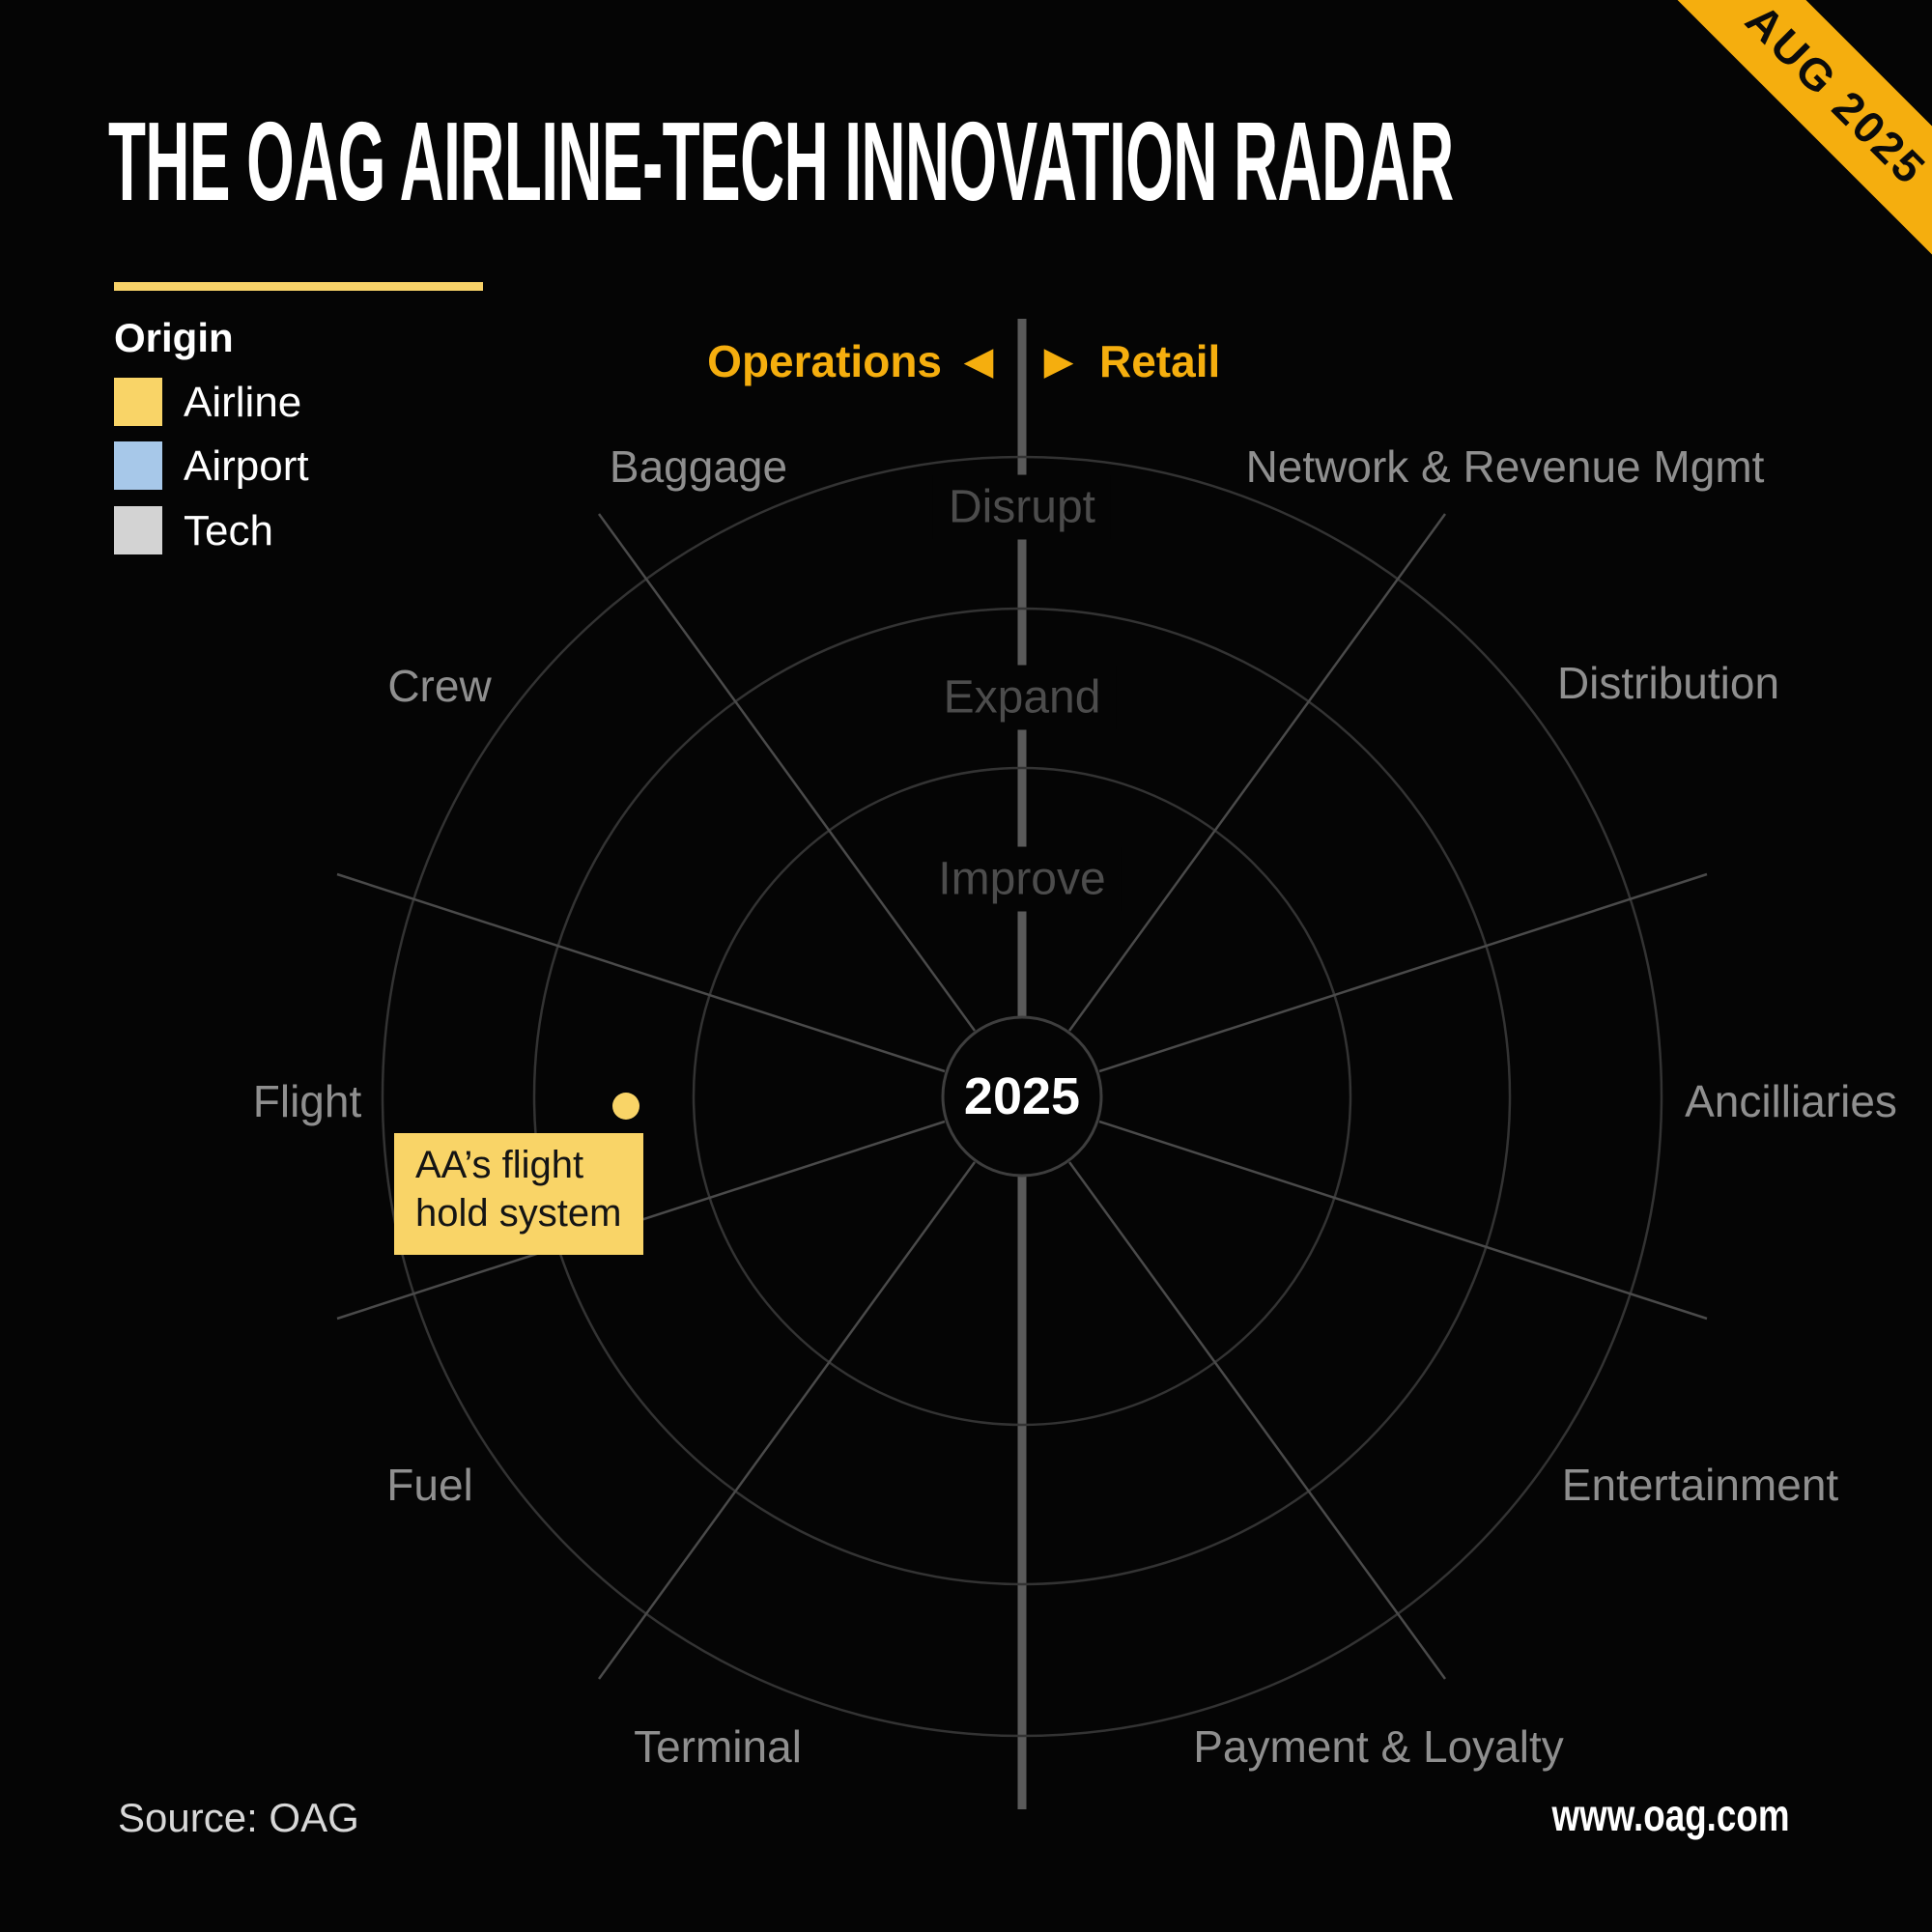 This screenshot has height=1932, width=1932. I want to click on legend-swatch-airport, so click(138, 465).